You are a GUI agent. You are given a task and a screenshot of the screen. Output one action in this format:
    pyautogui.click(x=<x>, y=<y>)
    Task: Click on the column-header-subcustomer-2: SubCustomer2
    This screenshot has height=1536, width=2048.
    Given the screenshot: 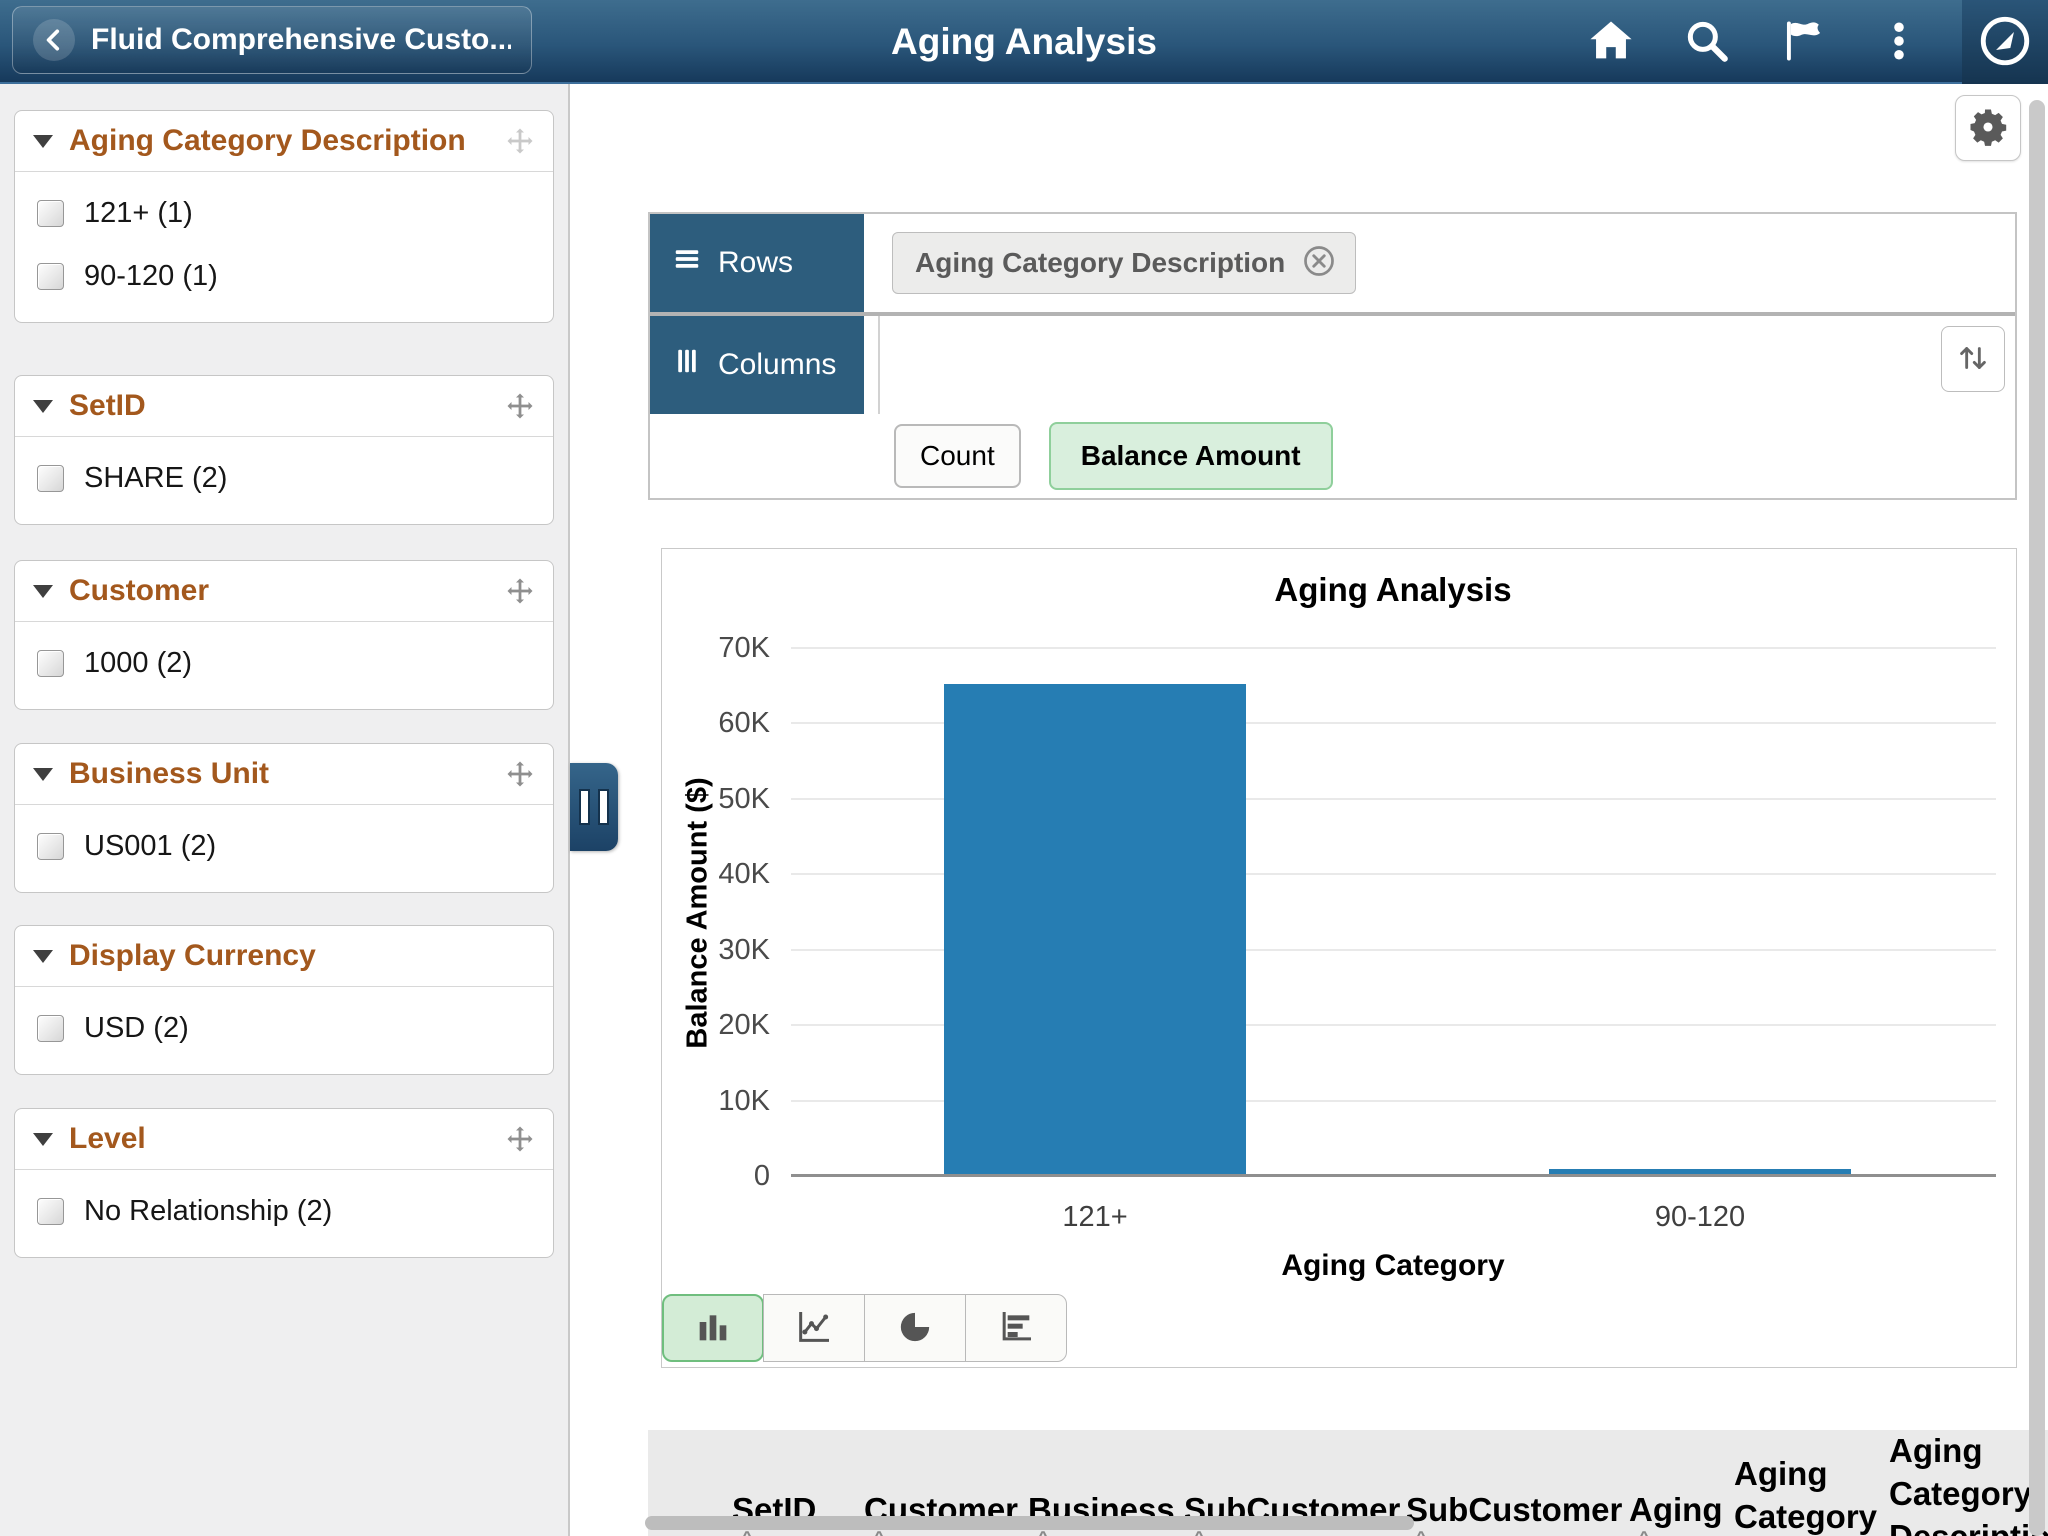 What is the action you would take?
    pyautogui.click(x=1514, y=1513)
    